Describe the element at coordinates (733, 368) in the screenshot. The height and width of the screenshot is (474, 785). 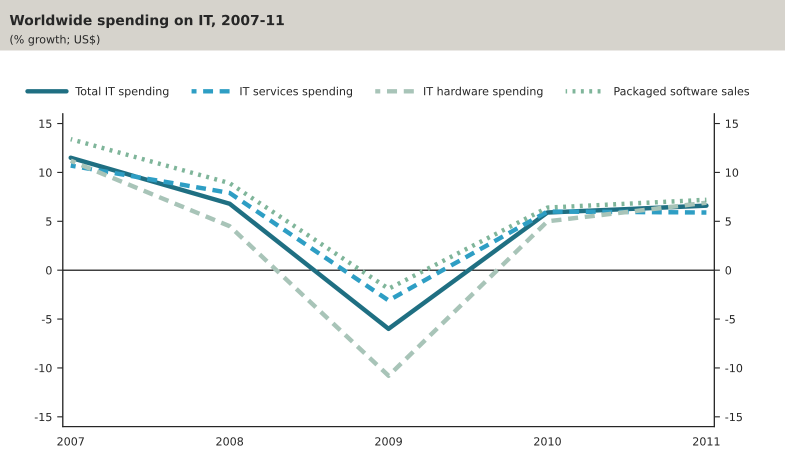
I see `y2-tick-label: -10` at that location.